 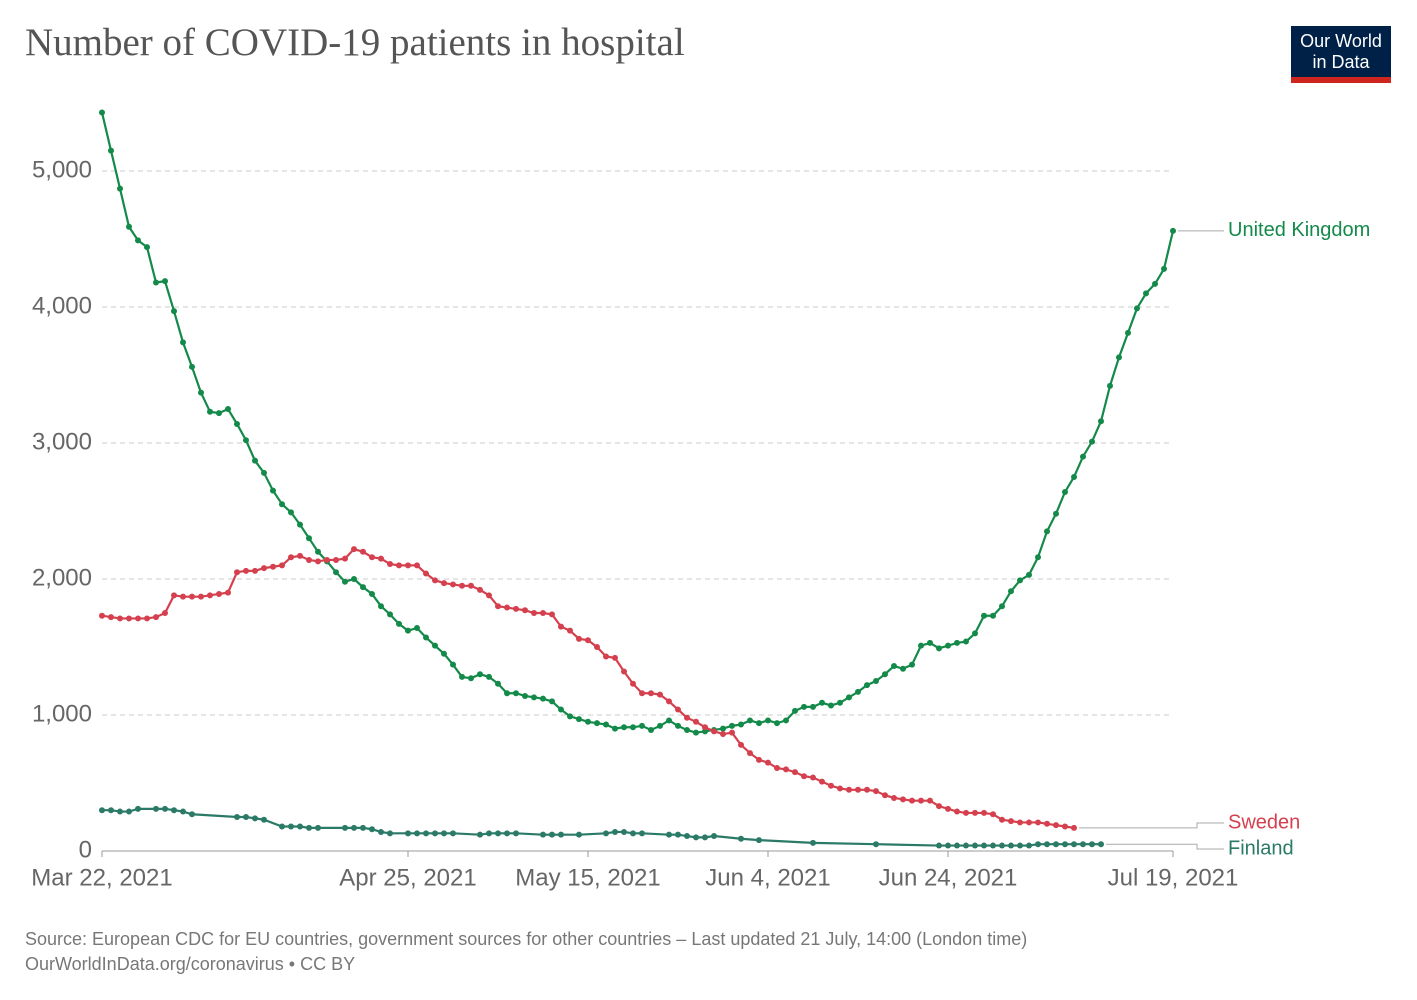 What do you see at coordinates (601, 827) in the screenshot?
I see `series-line` at bounding box center [601, 827].